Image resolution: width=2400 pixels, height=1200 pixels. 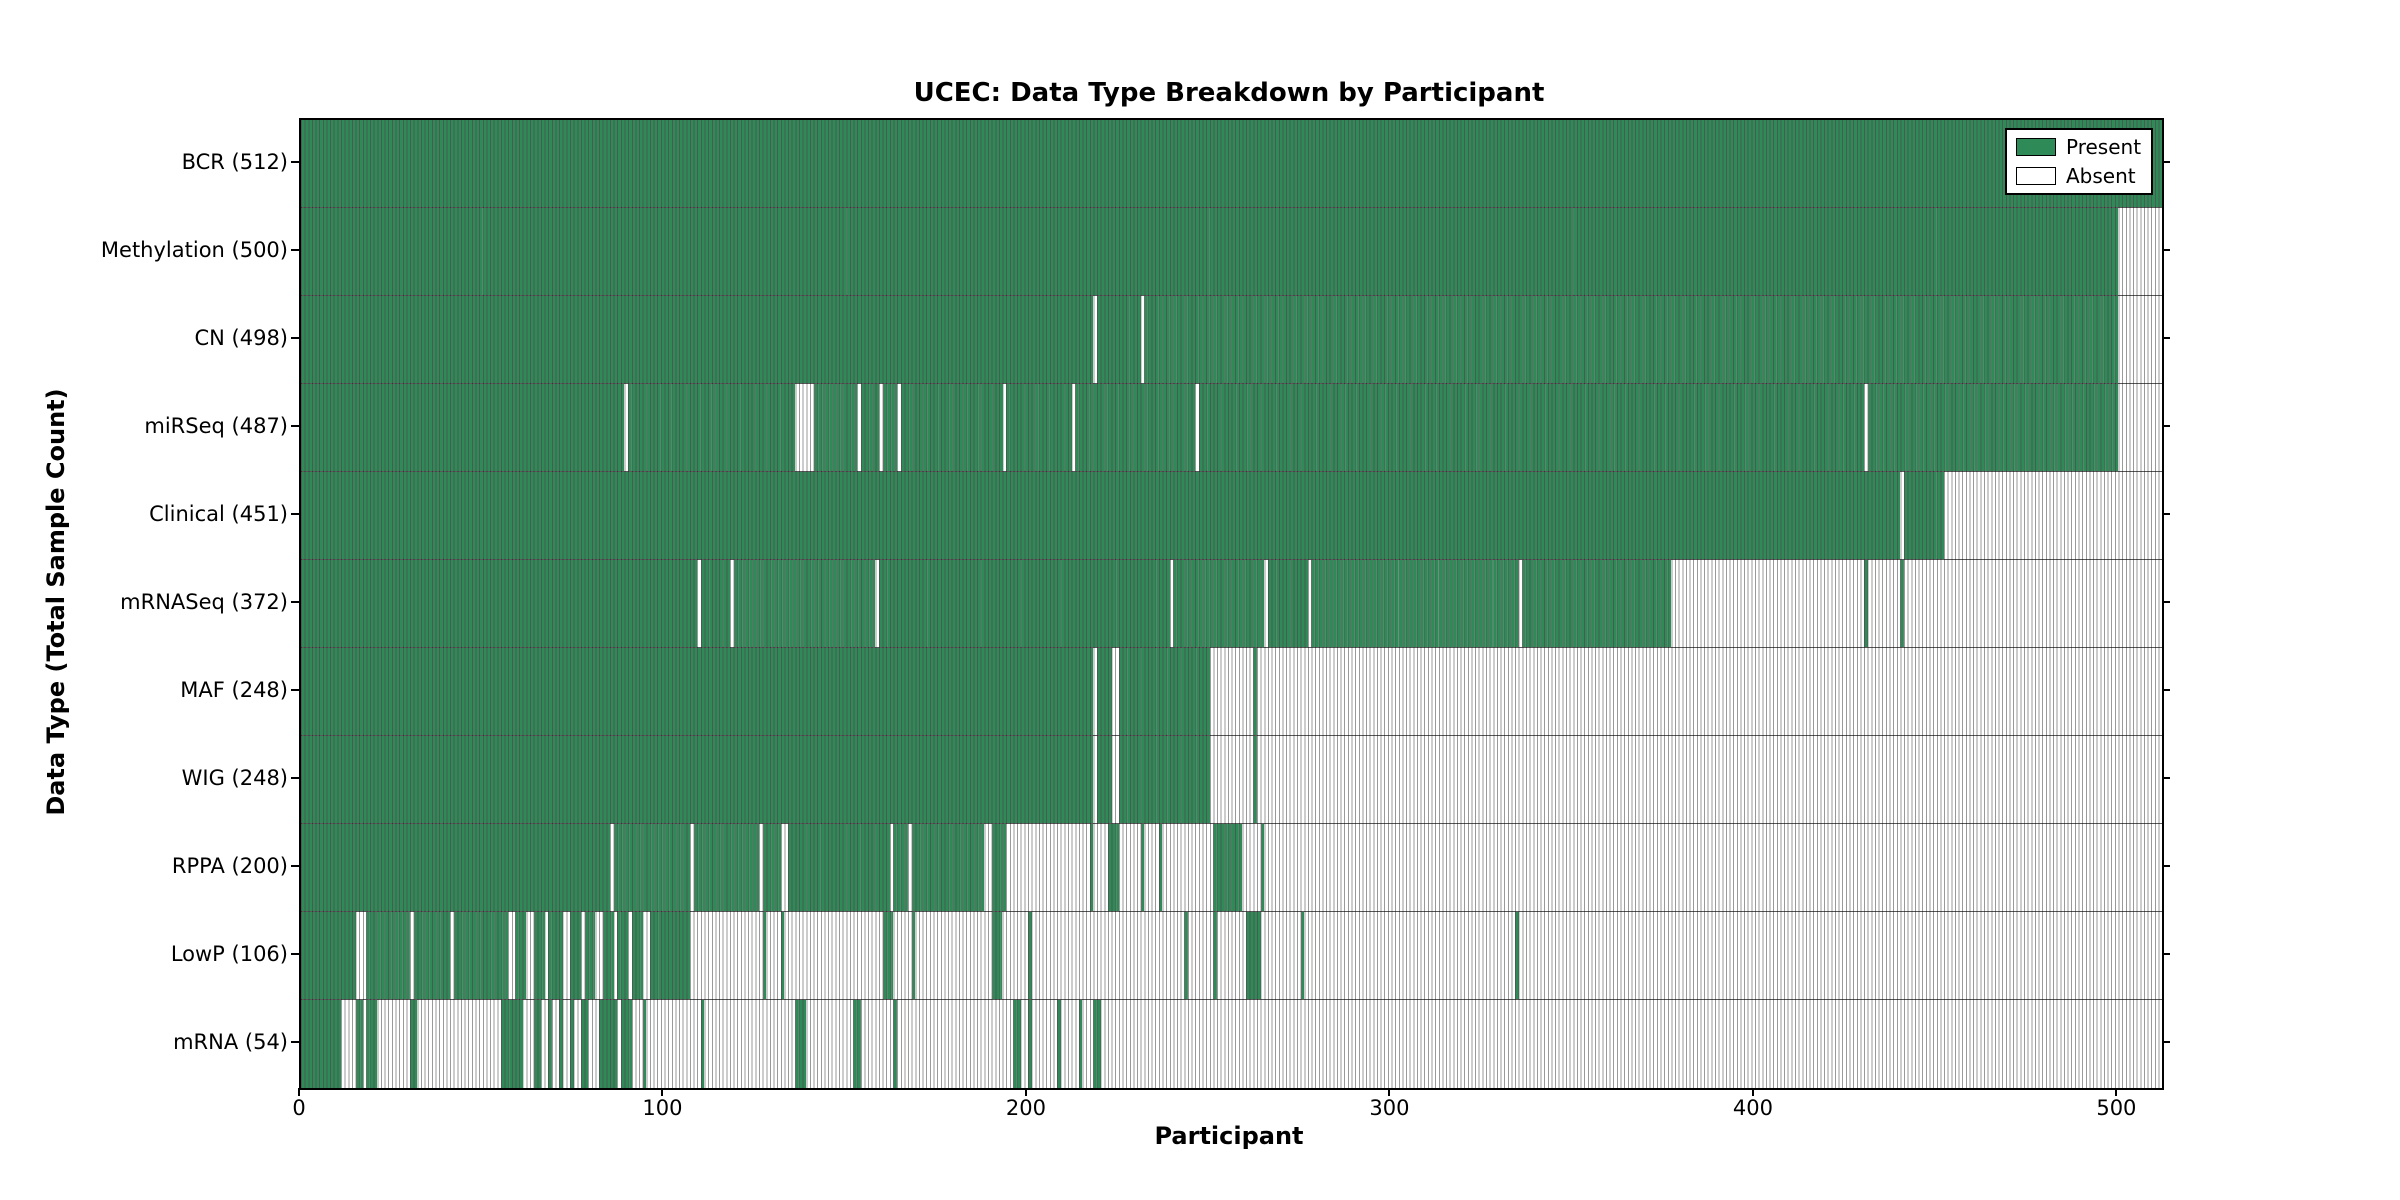 I want to click on xtick-label-500: 500, so click(x=2116, y=1108).